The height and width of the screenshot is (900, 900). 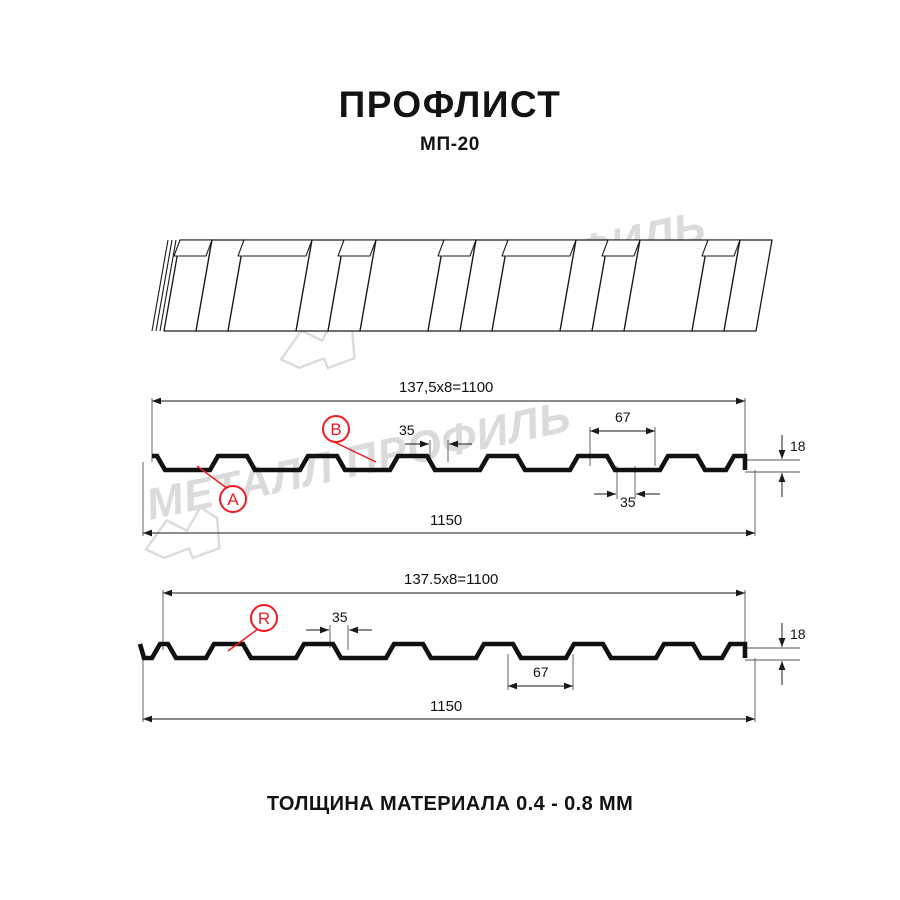 I want to click on dim-text-1150-top: 1150, so click(x=446, y=520).